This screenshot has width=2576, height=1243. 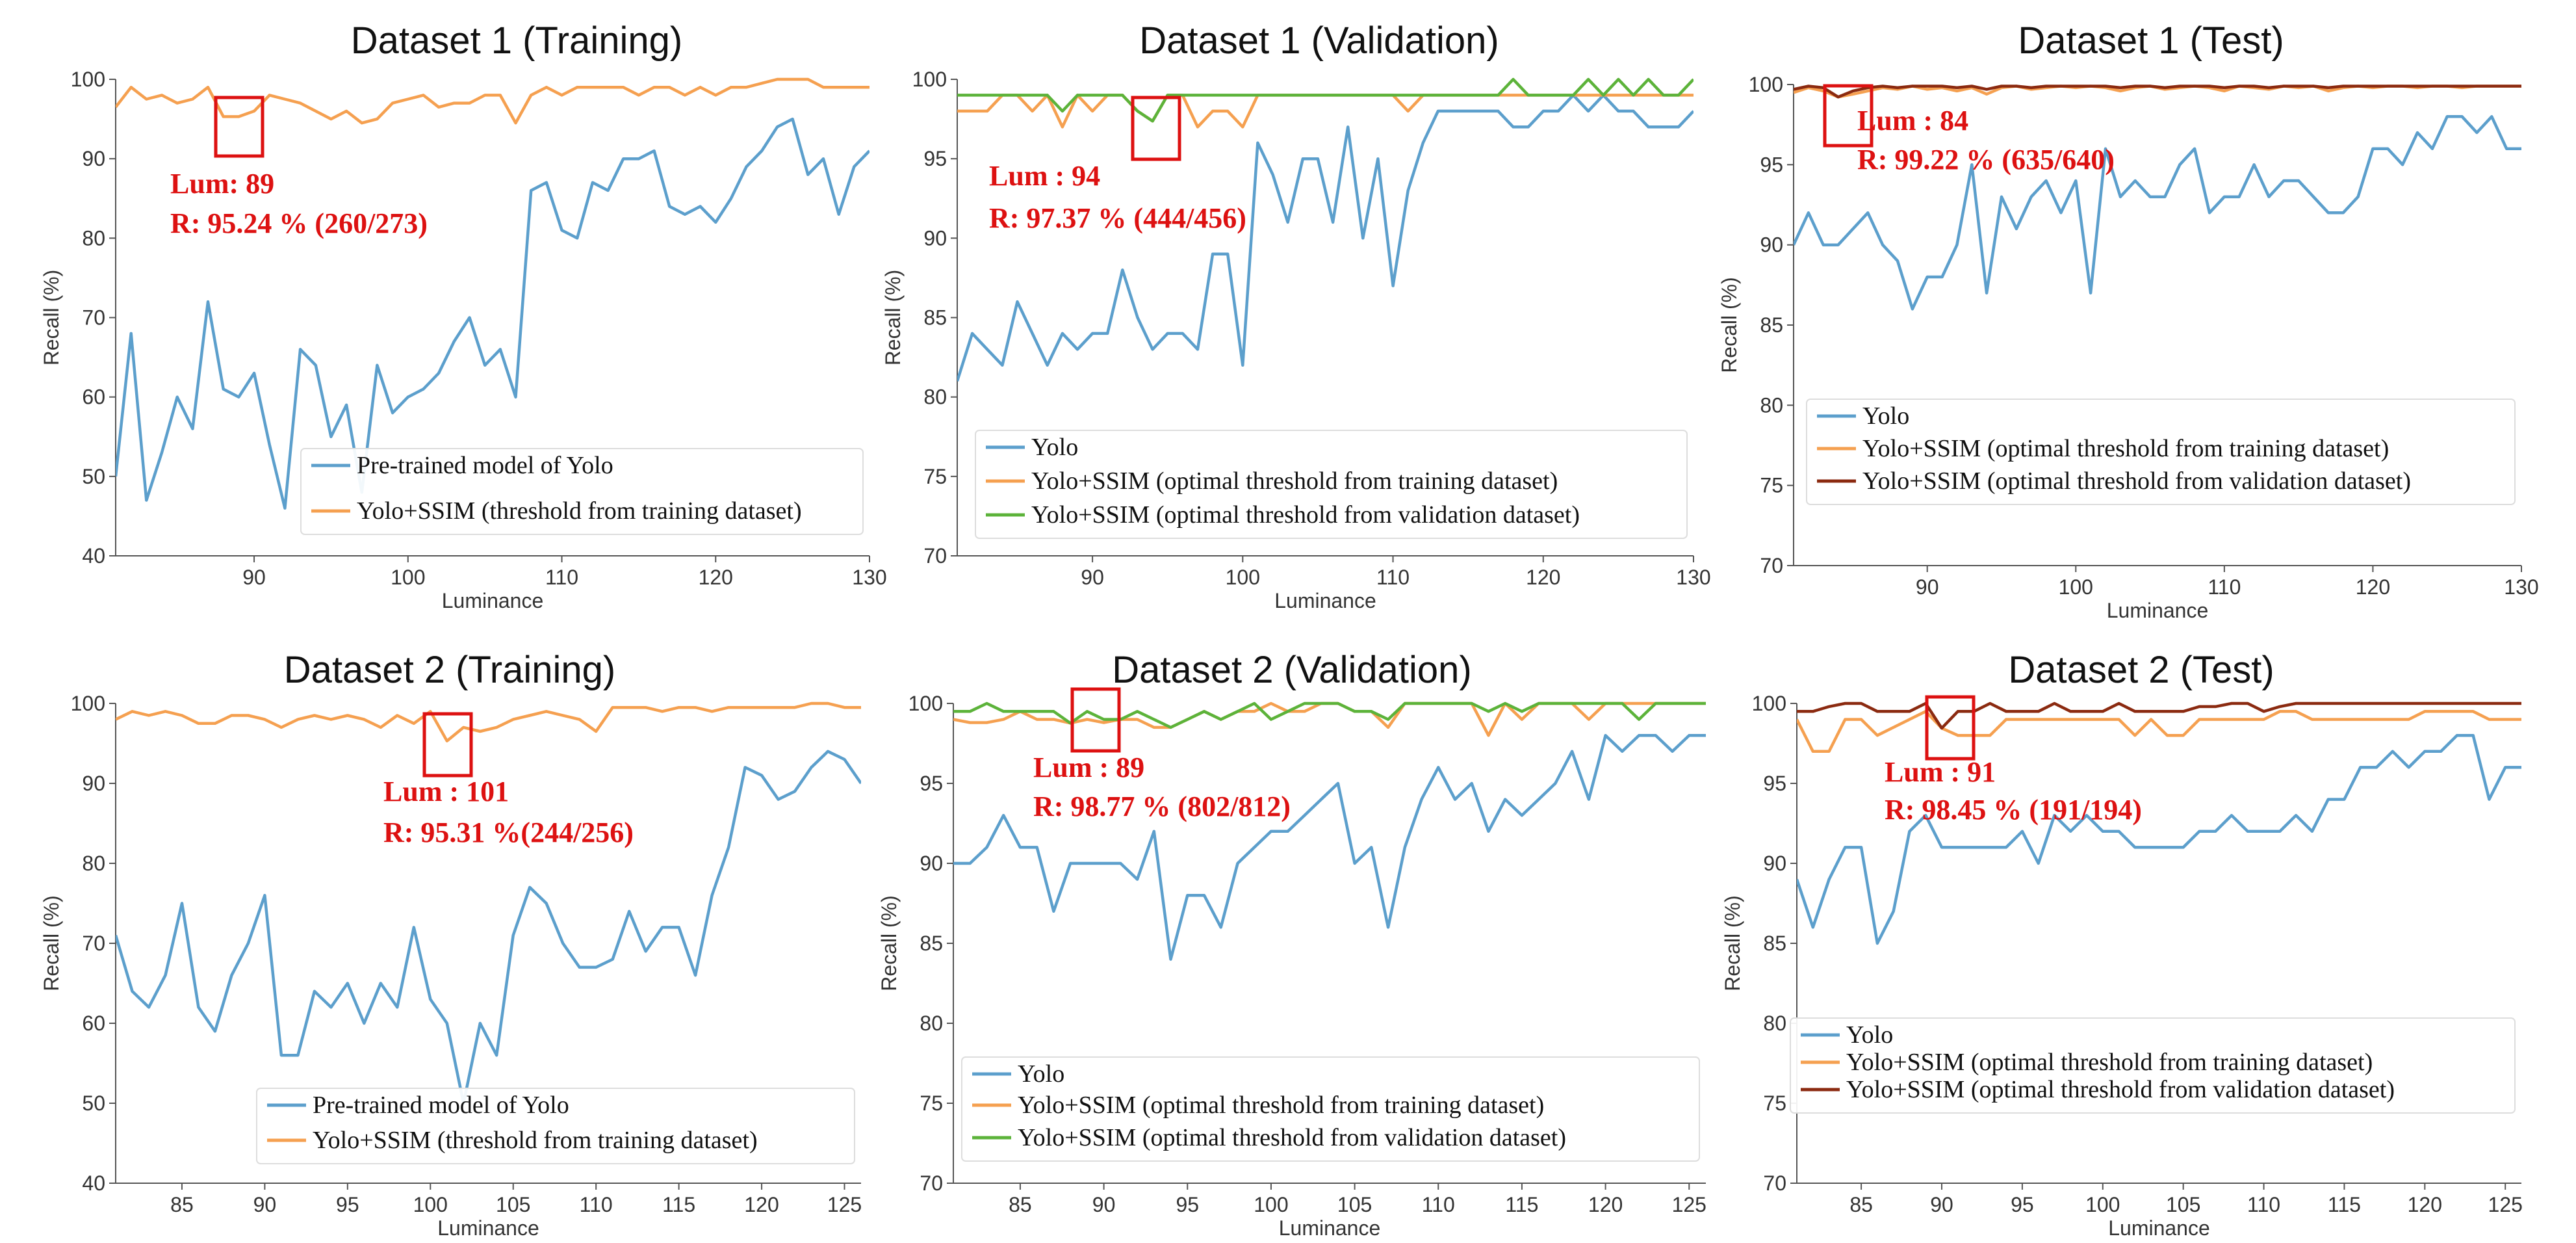 I want to click on x-tick-label: 95, so click(x=1188, y=1204).